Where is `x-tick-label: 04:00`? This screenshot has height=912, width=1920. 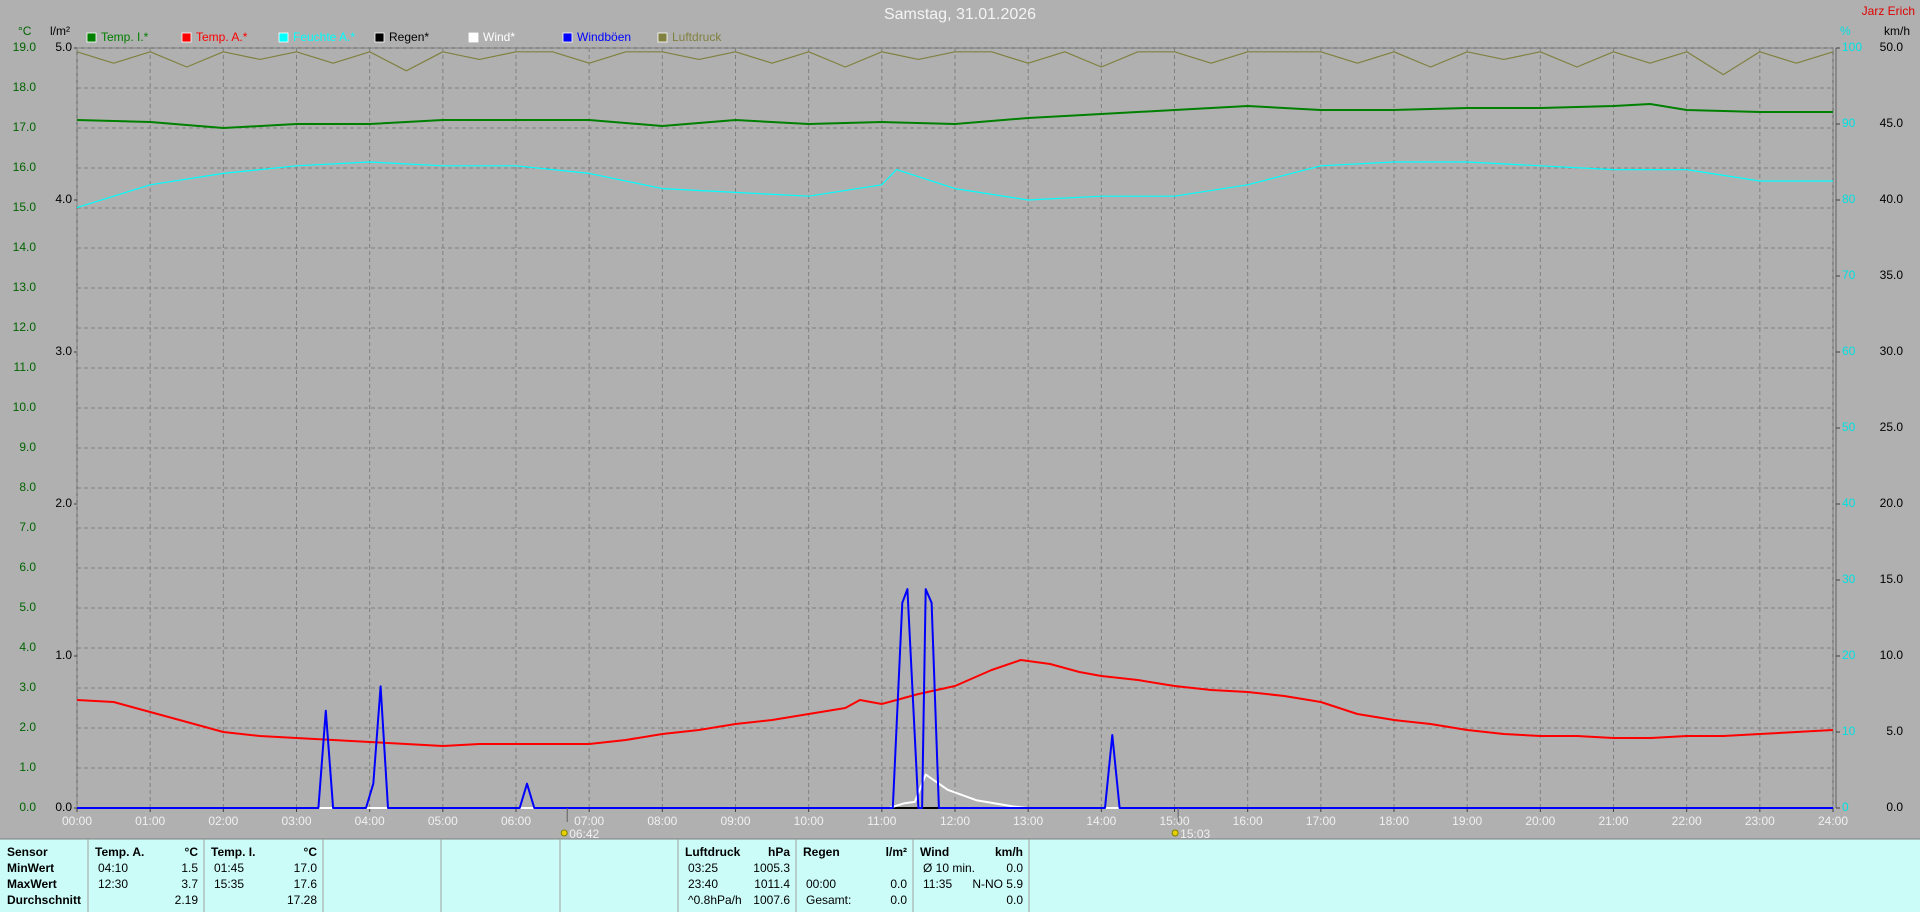
x-tick-label: 04:00 is located at coordinates (370, 821).